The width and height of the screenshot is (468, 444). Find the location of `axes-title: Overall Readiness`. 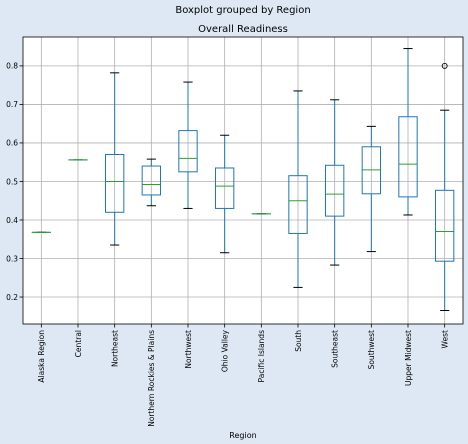

axes-title: Overall Readiness is located at coordinates (243, 29).